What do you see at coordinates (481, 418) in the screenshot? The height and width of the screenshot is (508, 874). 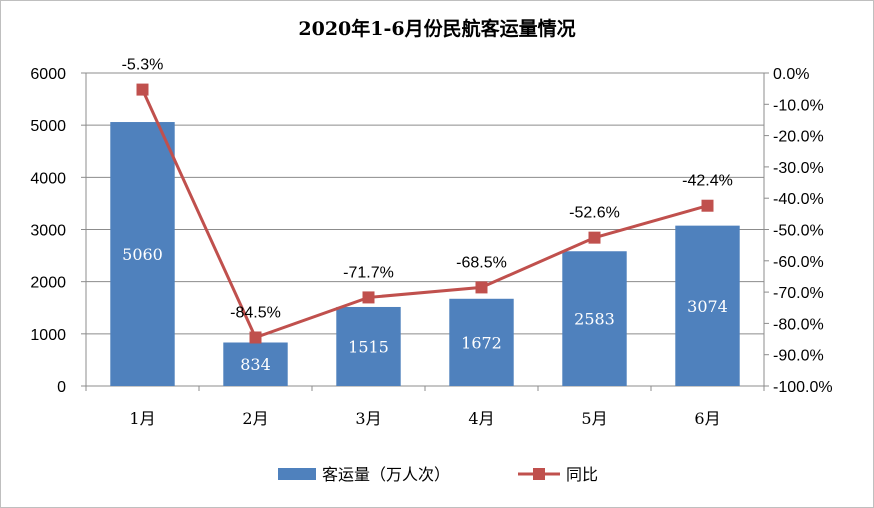 I see `x-axis-tick-label: 4月` at bounding box center [481, 418].